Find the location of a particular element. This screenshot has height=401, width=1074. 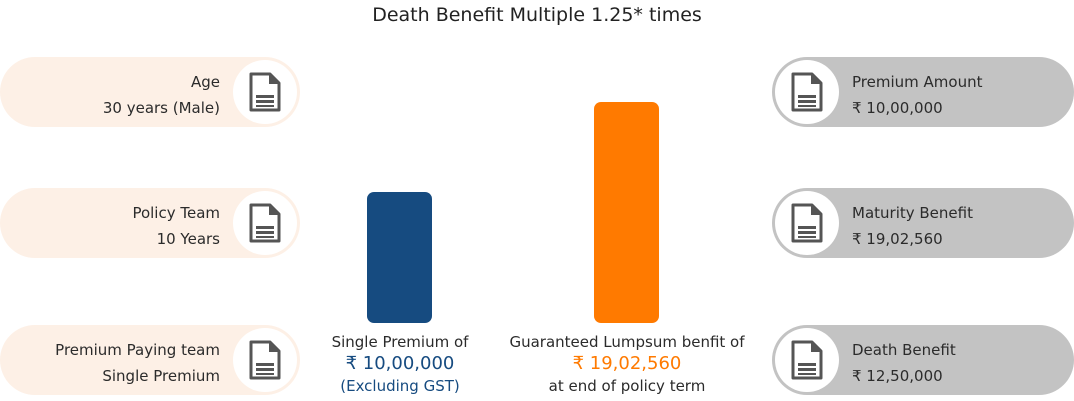

guaranteed-benefit-note: at end of policy term is located at coordinates (627, 386).